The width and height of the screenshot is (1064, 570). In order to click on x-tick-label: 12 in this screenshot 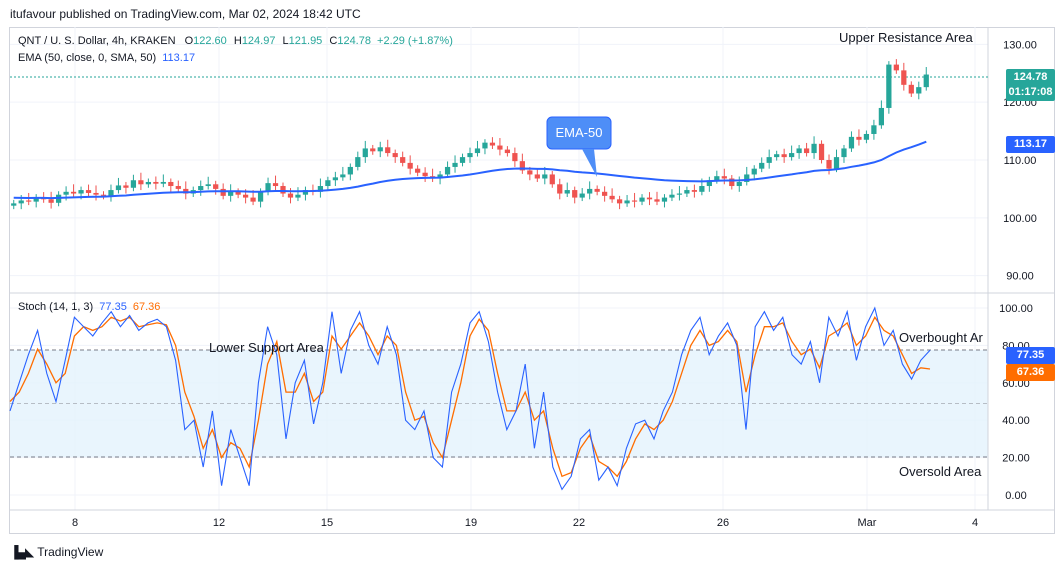, I will do `click(219, 523)`.